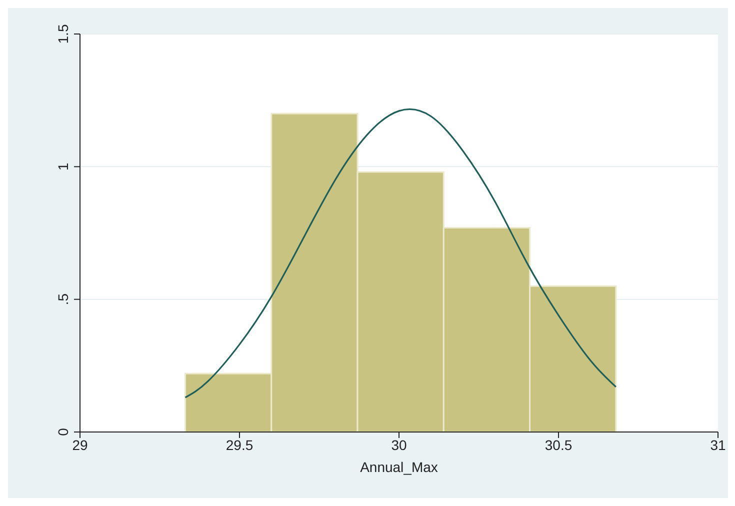 The image size is (735, 506). What do you see at coordinates (399, 444) in the screenshot?
I see `x-tick-label: 30` at bounding box center [399, 444].